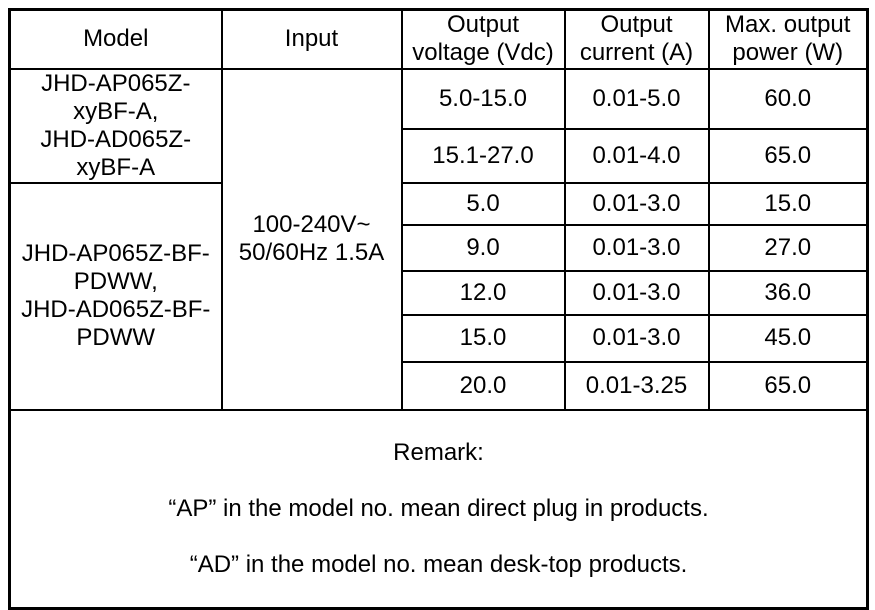  Describe the element at coordinates (483, 203) in the screenshot. I see `output-voltage-cell: 5.0` at that location.